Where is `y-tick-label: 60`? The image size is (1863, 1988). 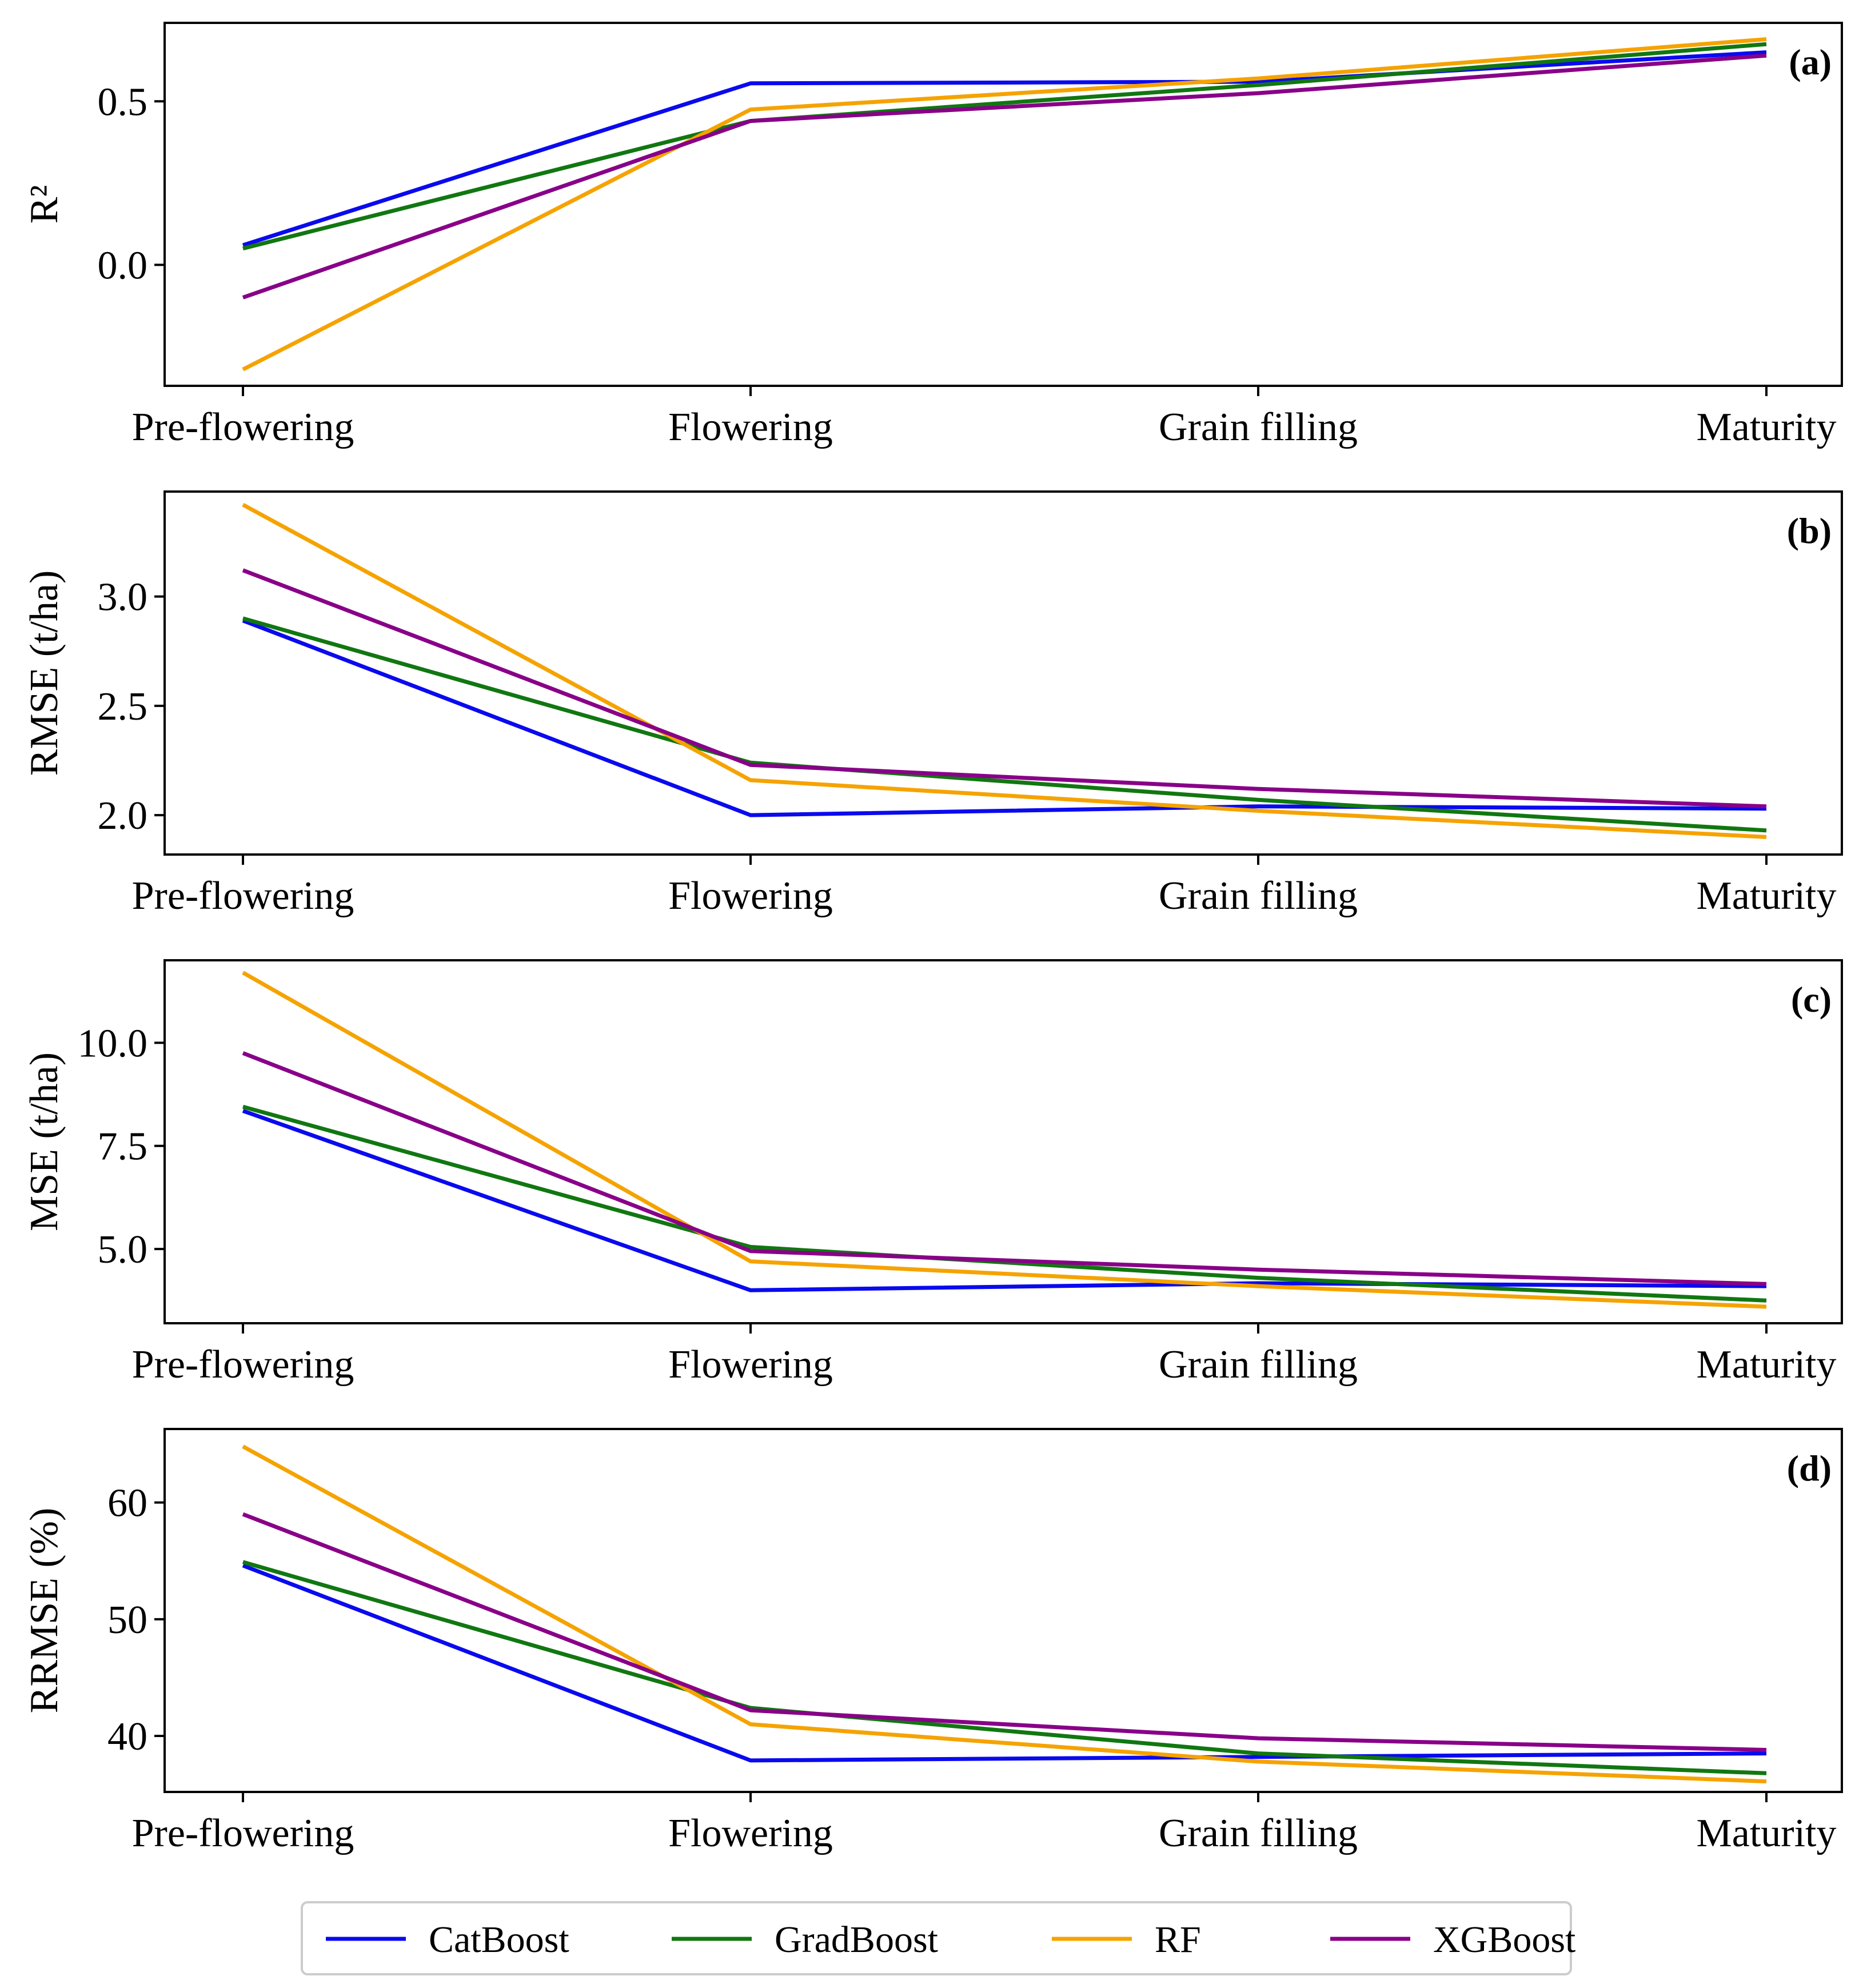
y-tick-label: 60 is located at coordinates (127, 1504).